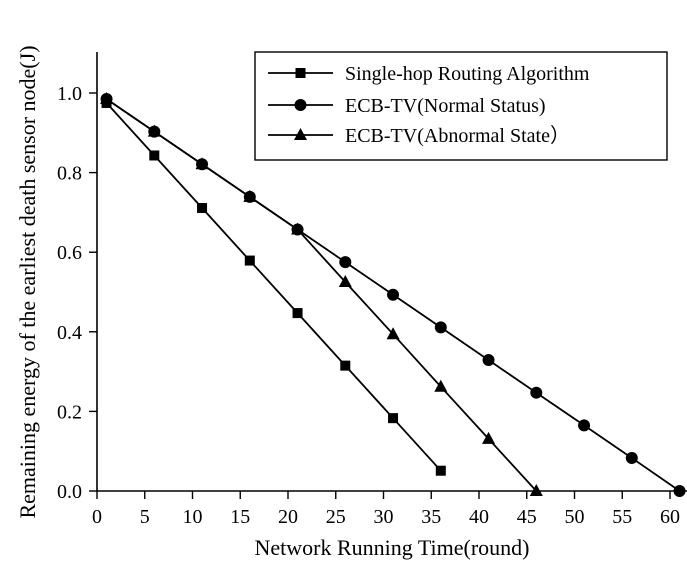 The width and height of the screenshot is (687, 564). What do you see at coordinates (392, 547) in the screenshot?
I see `x-axis-title: Network Running Time(round)` at bounding box center [392, 547].